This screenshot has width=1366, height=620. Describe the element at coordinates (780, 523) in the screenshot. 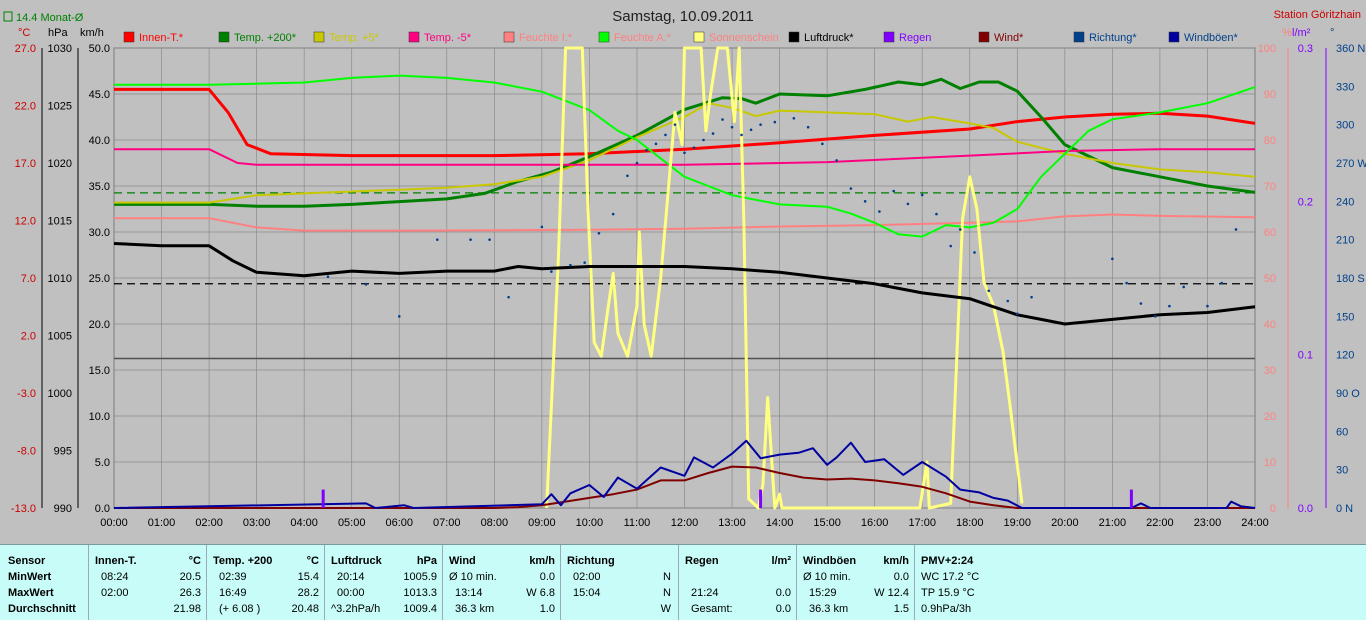

I see `x-tick-label: 14:00` at that location.